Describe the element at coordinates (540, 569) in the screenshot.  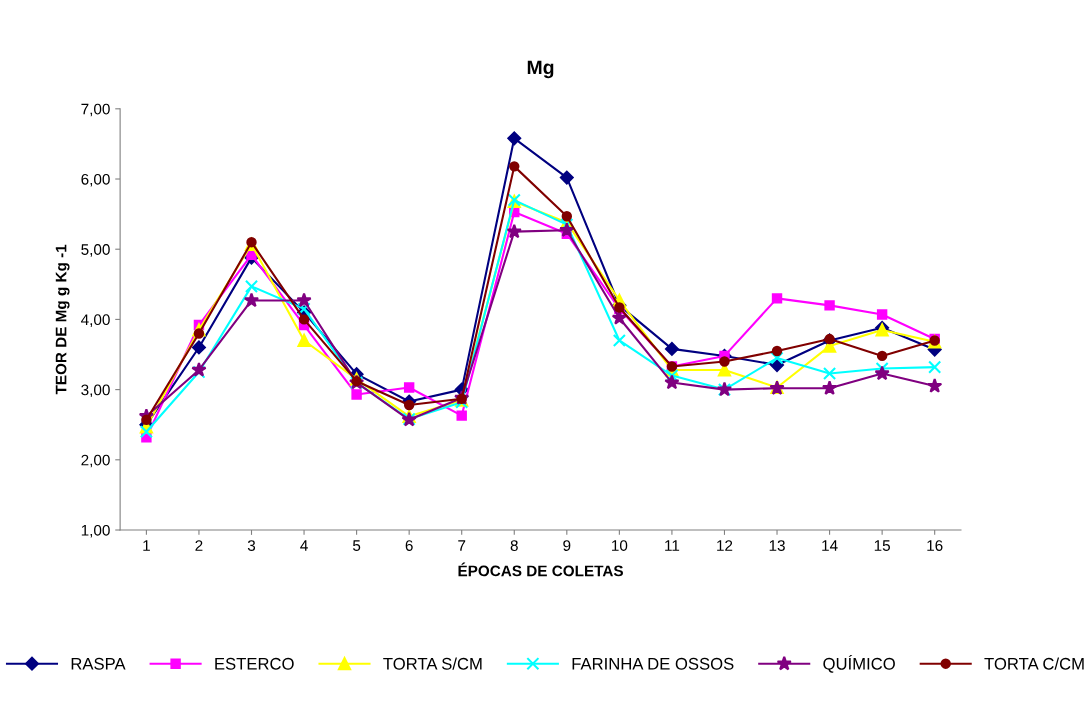
I see `x-axis-title: ÉPOCAS DE COLETAS` at that location.